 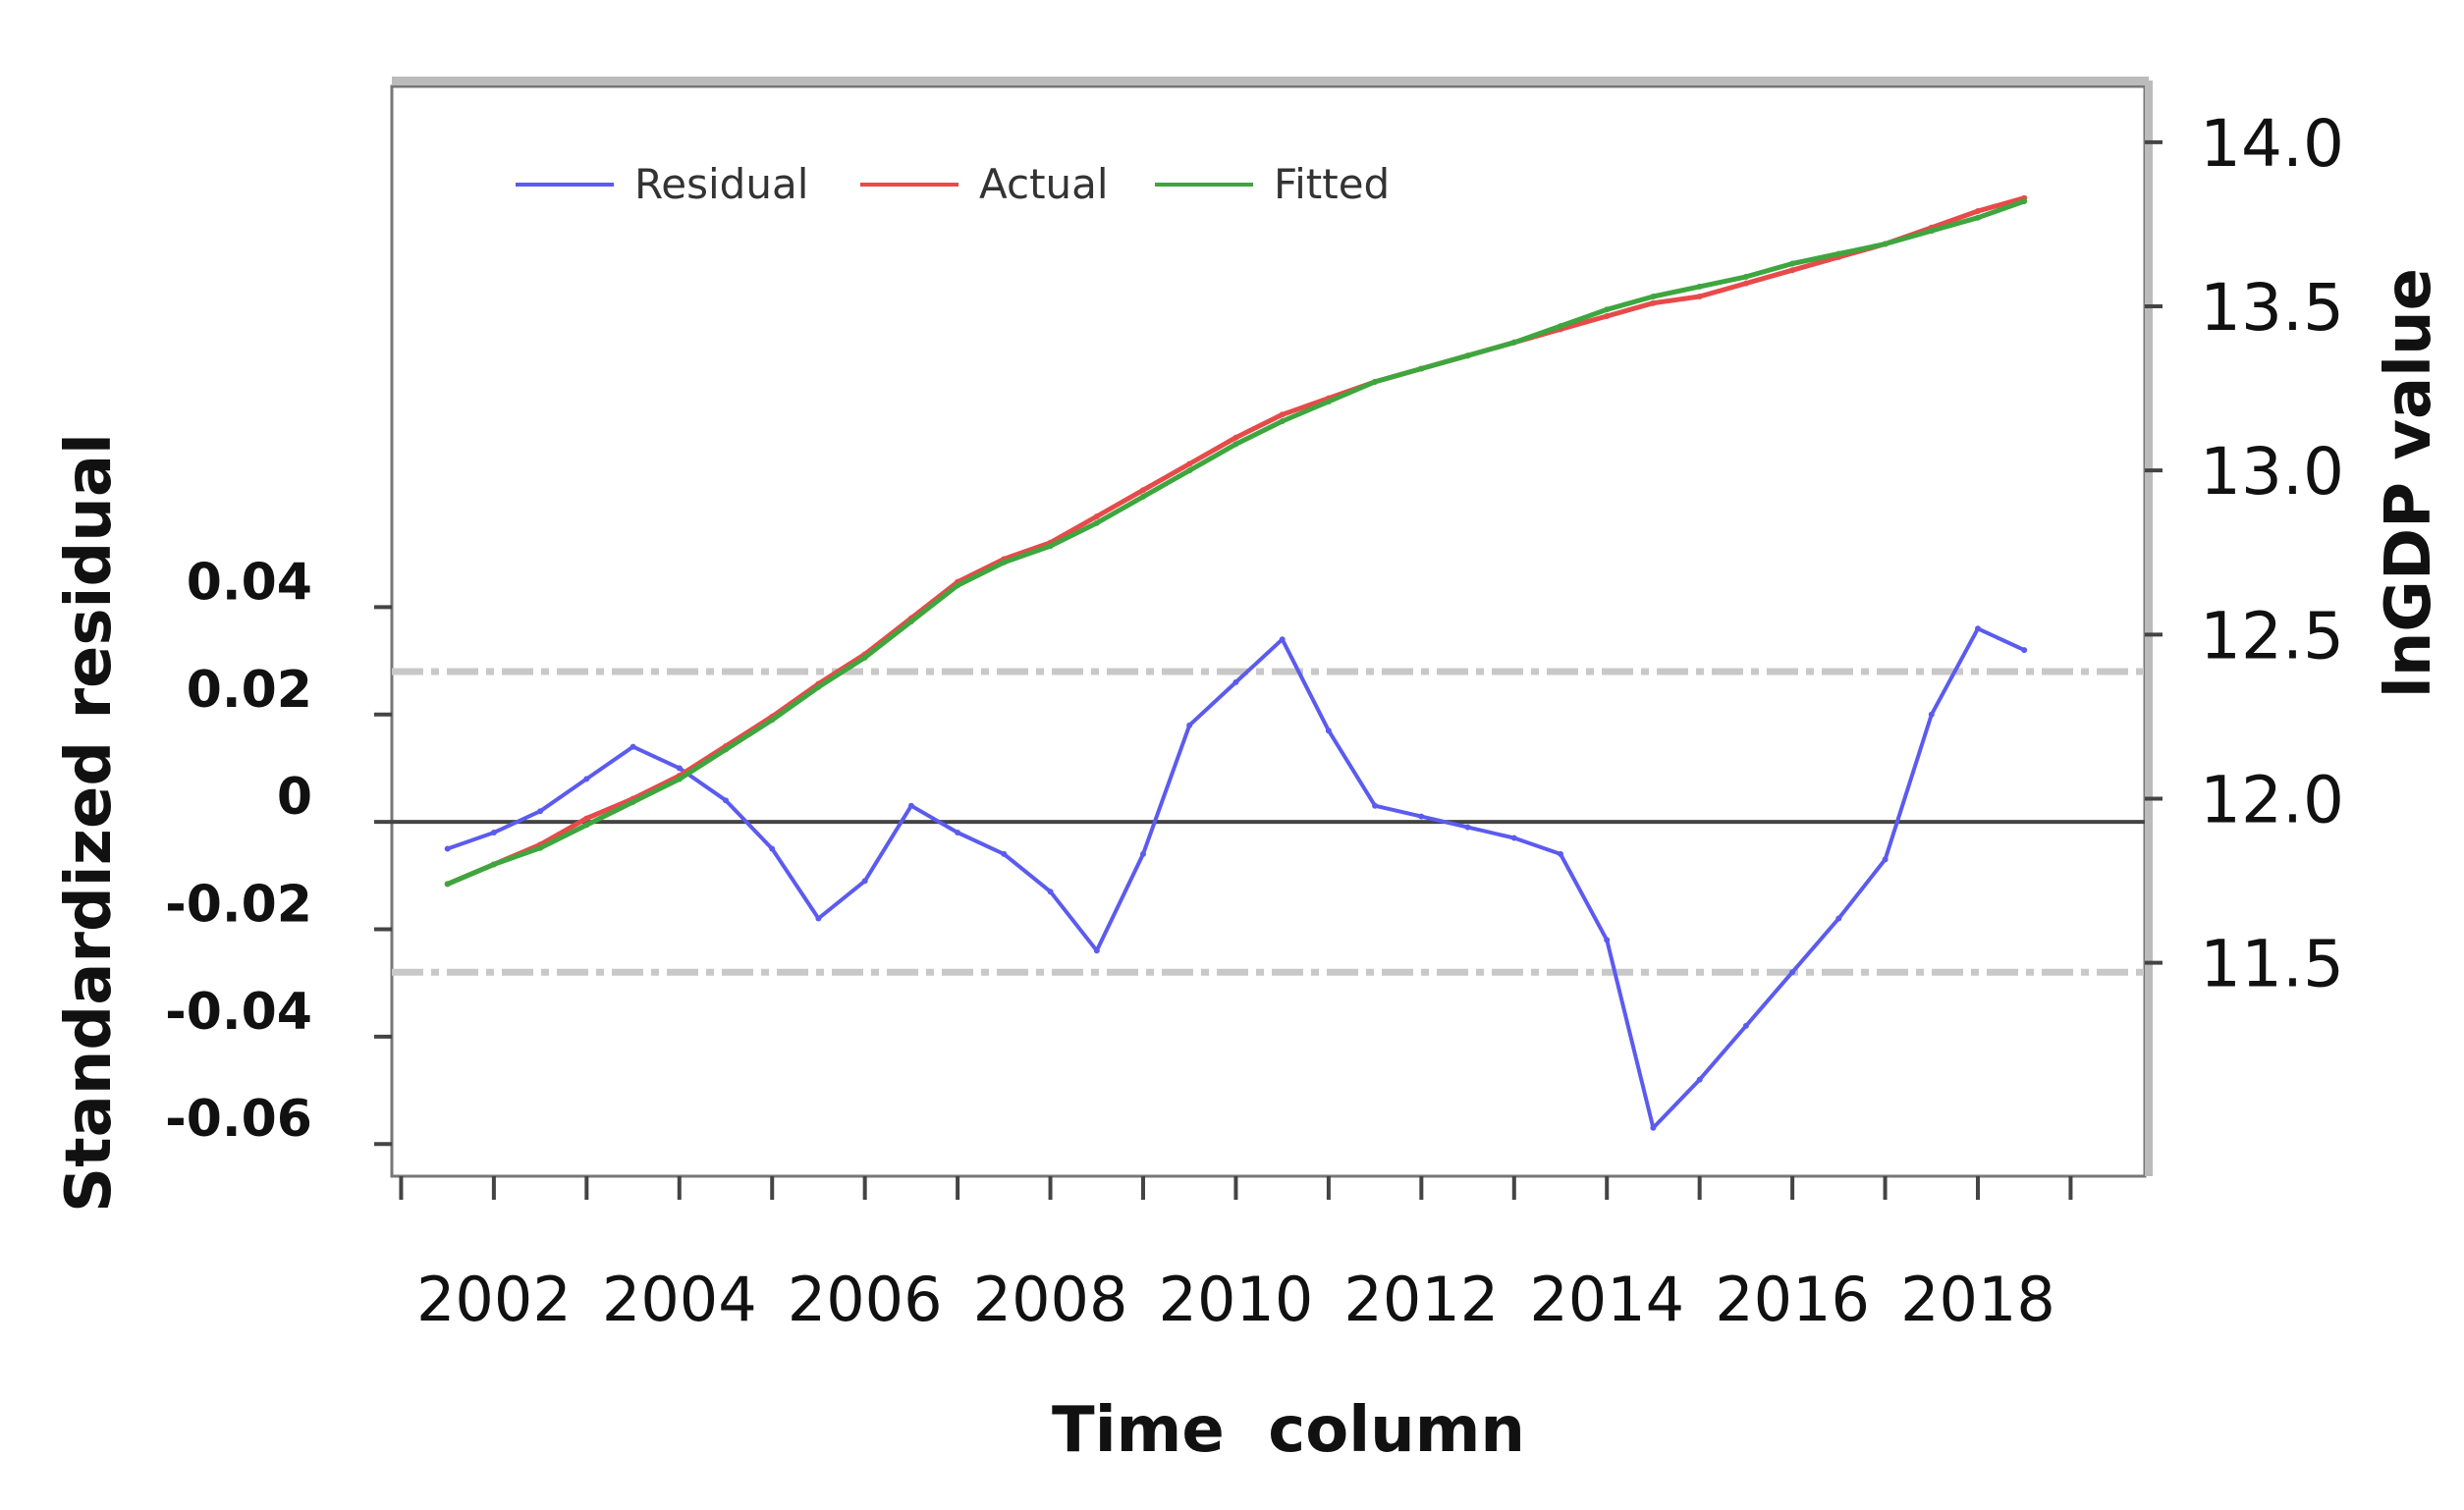 What do you see at coordinates (2272, 308) in the screenshot?
I see `right-tick-label: 13.5` at bounding box center [2272, 308].